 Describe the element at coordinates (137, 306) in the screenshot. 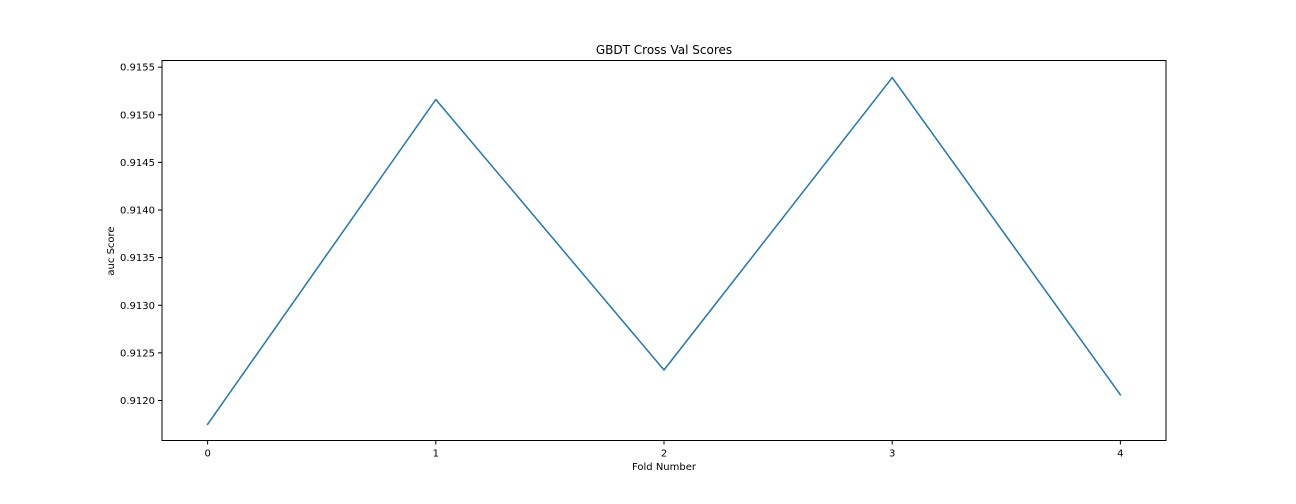

I see `y-tick-label: 0.9130` at that location.